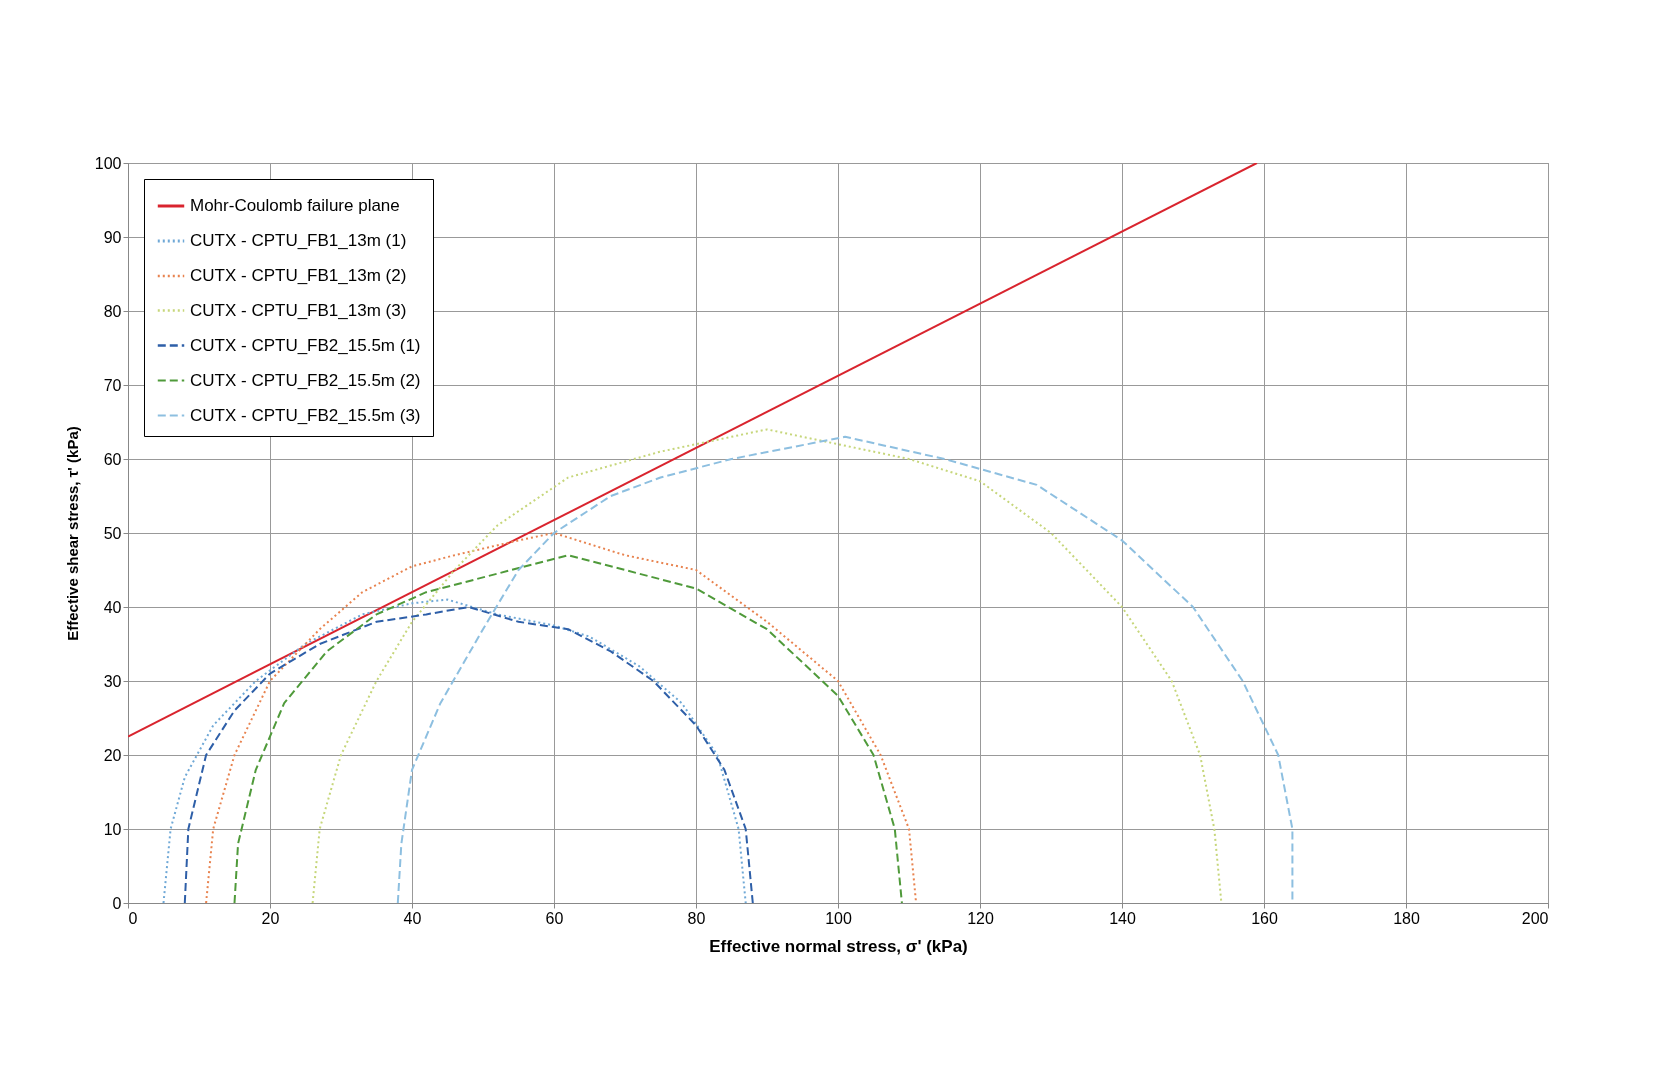 Image resolution: width=1658 pixels, height=1088 pixels. I want to click on x-tick-label: 120, so click(980, 918).